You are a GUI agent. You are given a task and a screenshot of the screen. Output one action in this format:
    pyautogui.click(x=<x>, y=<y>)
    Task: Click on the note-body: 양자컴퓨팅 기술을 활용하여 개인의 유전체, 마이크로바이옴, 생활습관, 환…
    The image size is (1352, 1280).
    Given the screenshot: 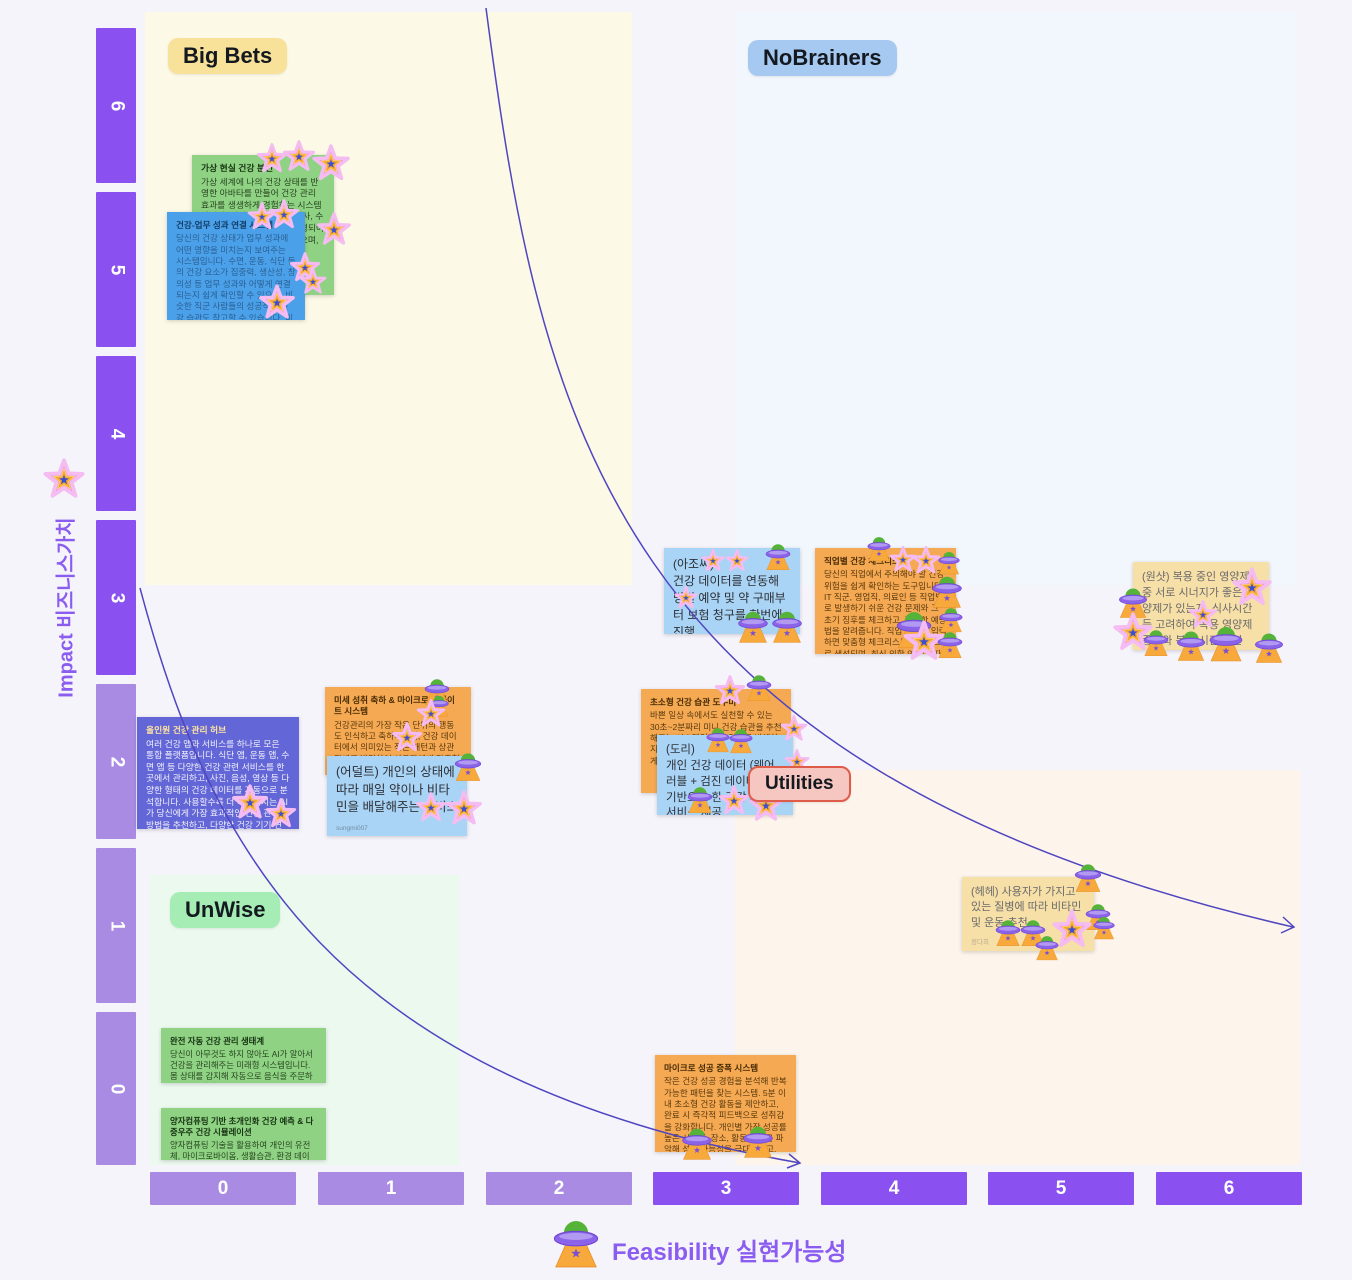 What is the action you would take?
    pyautogui.click(x=240, y=1150)
    